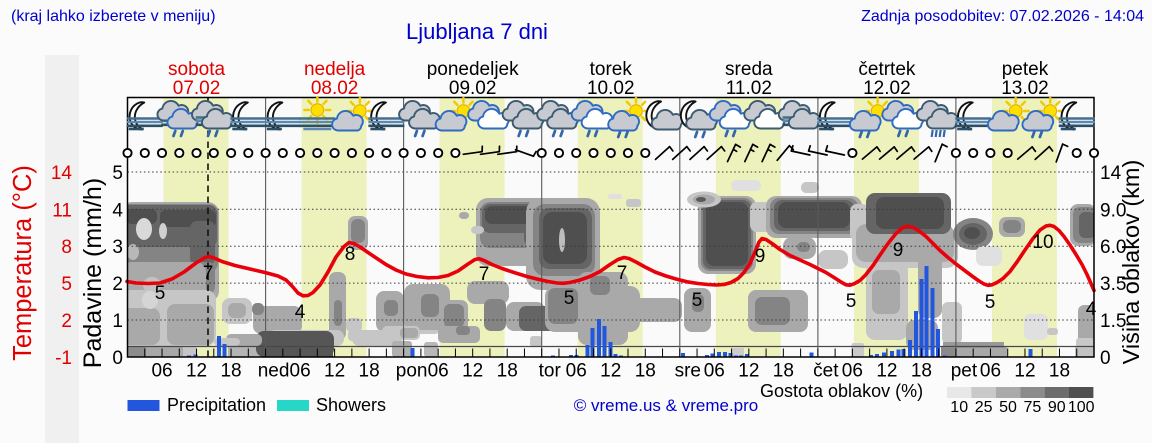 Image resolution: width=1152 pixels, height=443 pixels. Describe the element at coordinates (117, 247) in the screenshot. I see `svg-text: 3` at that location.